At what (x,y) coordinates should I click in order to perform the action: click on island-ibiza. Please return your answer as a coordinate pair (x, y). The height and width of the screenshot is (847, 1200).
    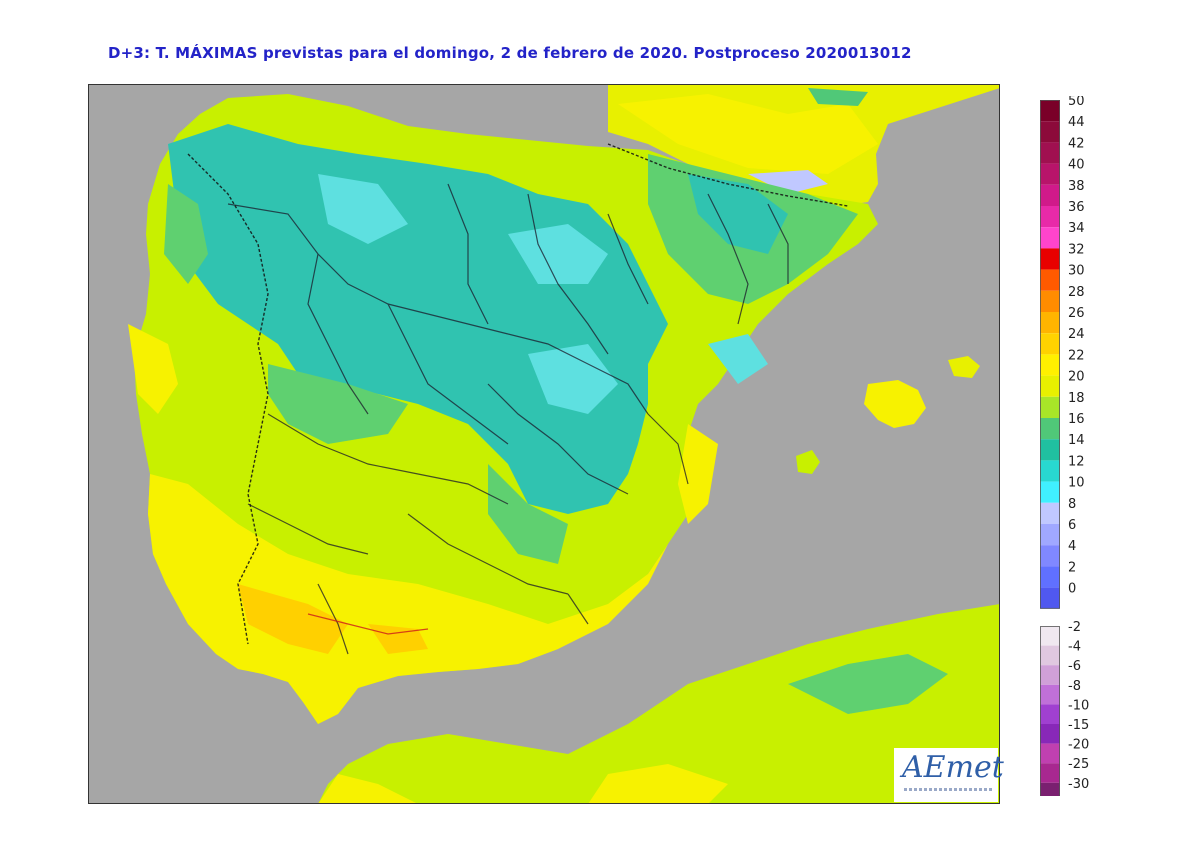
    Looking at the image, I should click on (808, 462).